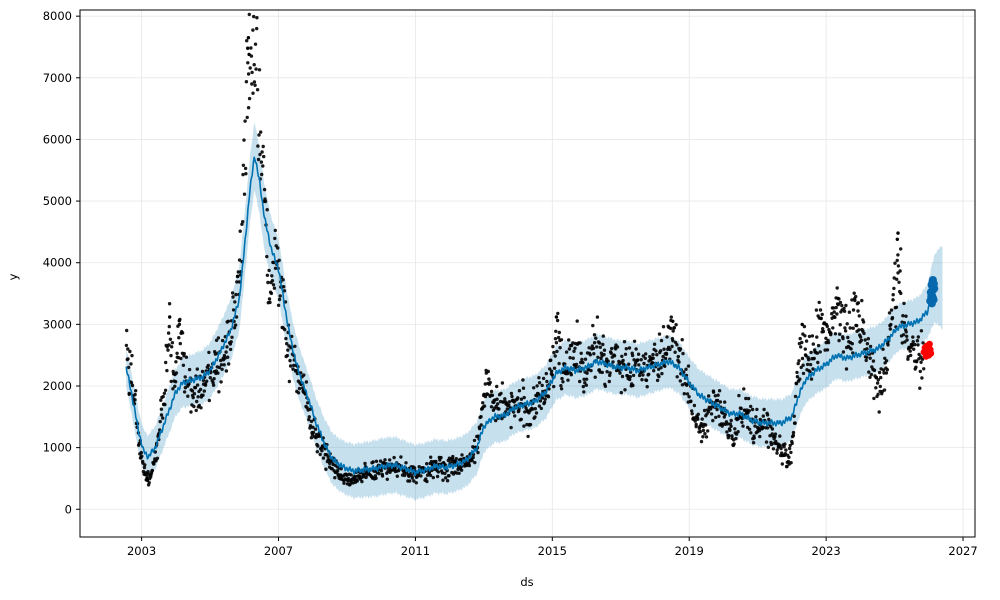 The width and height of the screenshot is (1000, 600). Describe the element at coordinates (689, 551) in the screenshot. I see `x-tick-label: 2019` at that location.